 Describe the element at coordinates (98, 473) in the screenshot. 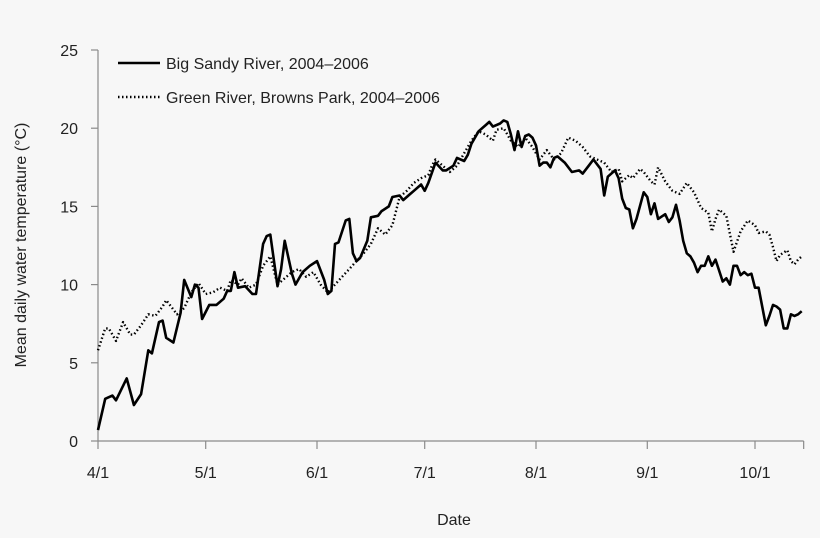

I see `x-tick-label: 4/1` at that location.